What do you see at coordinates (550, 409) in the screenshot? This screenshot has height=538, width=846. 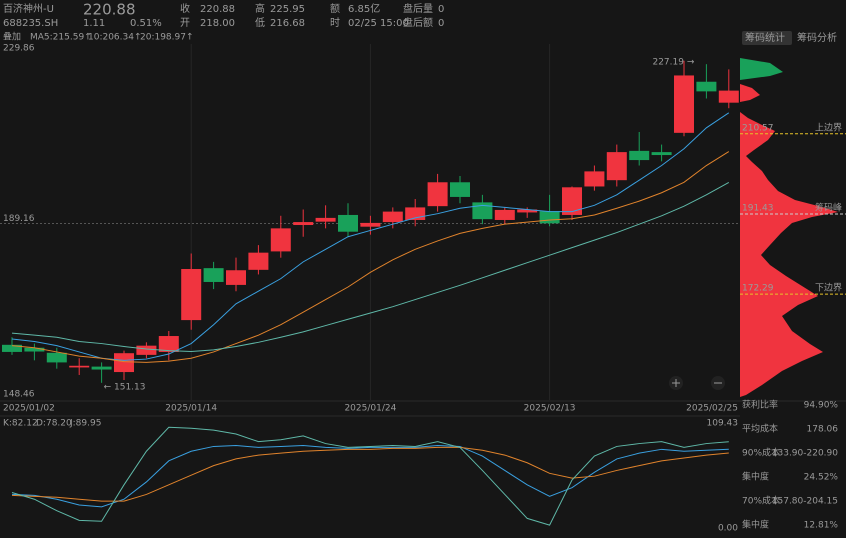 I see `x-tick-label: 2025/02/13` at bounding box center [550, 409].